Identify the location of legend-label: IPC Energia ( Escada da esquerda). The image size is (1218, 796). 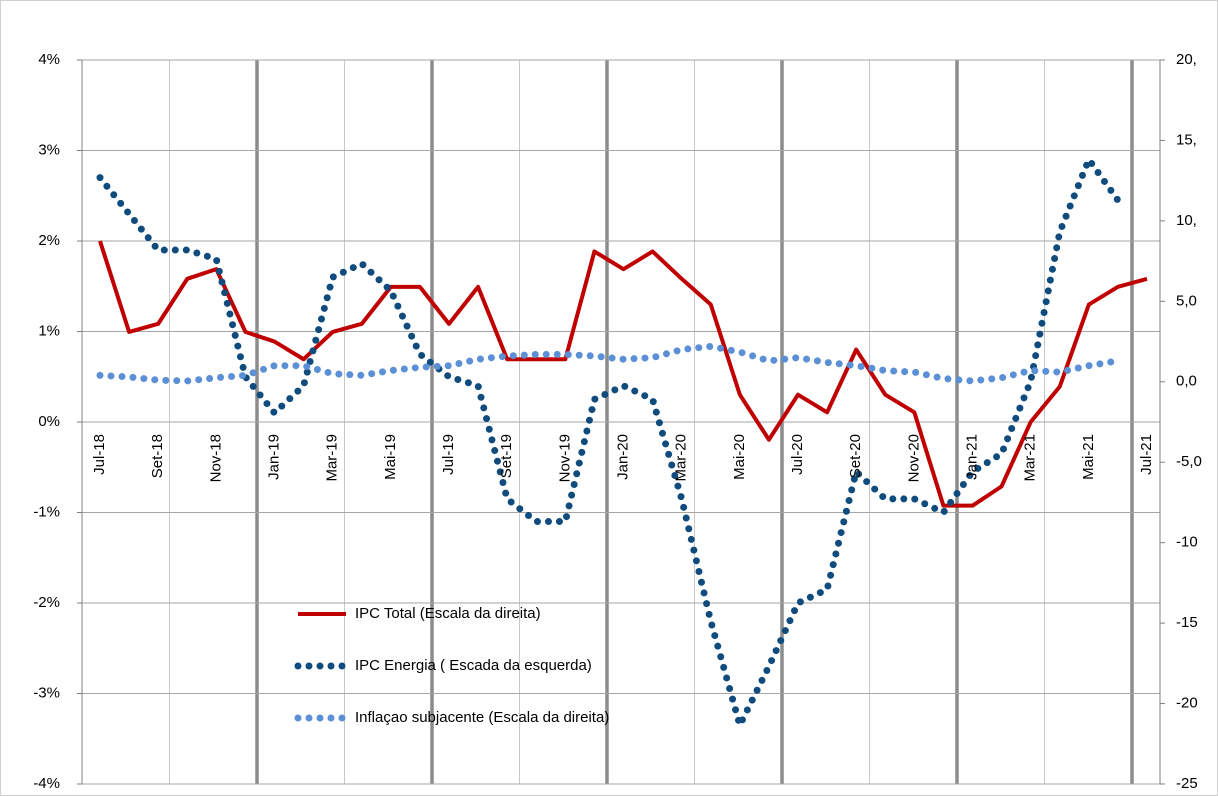
(473, 665).